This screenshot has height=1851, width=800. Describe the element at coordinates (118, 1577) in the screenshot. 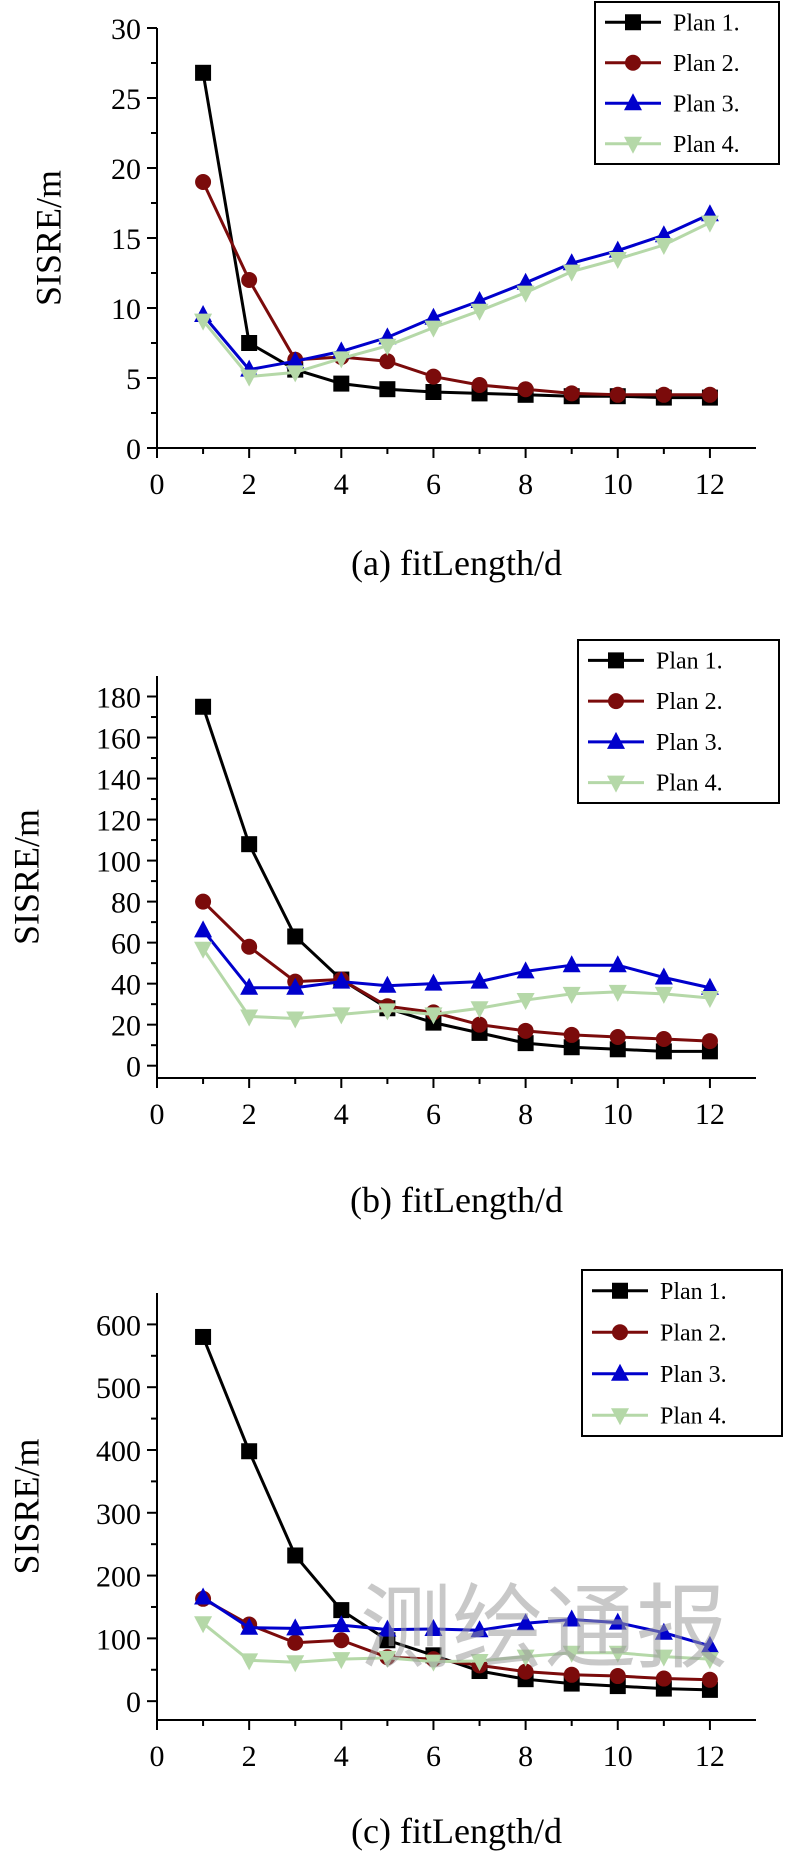

I see `y-tick-label: 200` at that location.